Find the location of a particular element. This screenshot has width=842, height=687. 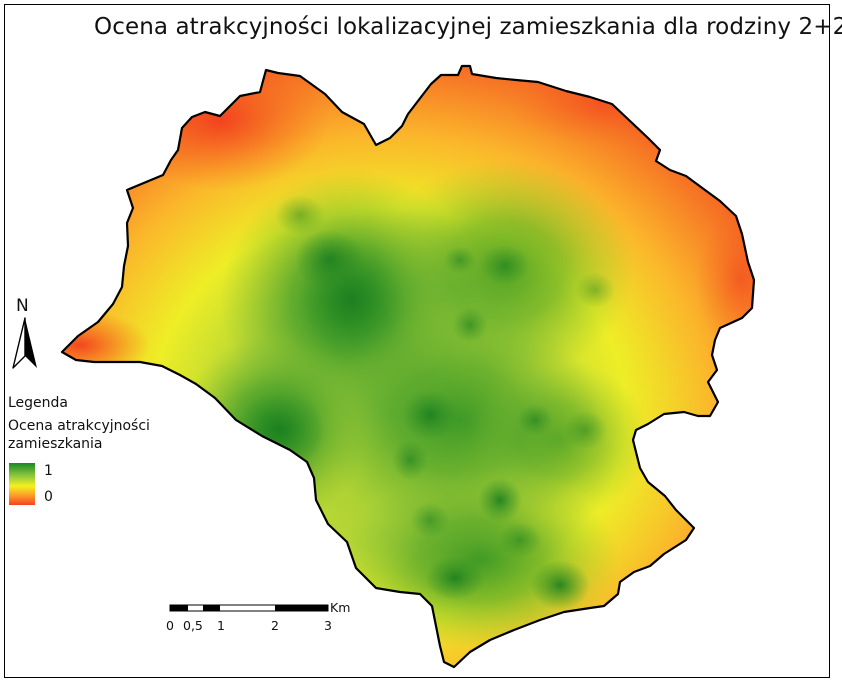

scale-bar-graphic is located at coordinates (249, 608).